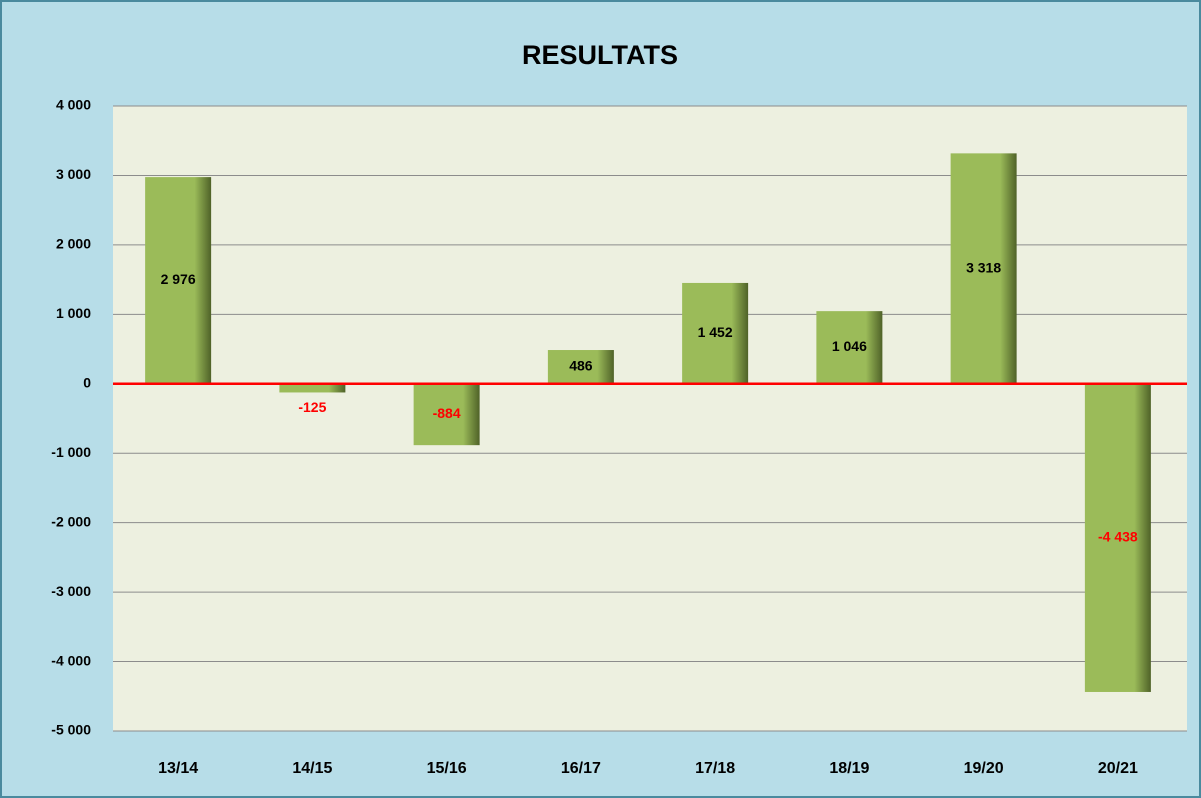 Image resolution: width=1201 pixels, height=798 pixels. I want to click on x-tick-label: 17/18, so click(715, 768).